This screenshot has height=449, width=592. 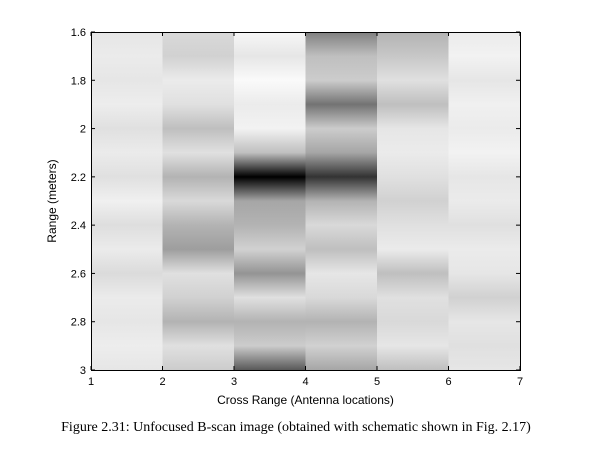 What do you see at coordinates (234, 382) in the screenshot?
I see `x-tick-label: 3` at bounding box center [234, 382].